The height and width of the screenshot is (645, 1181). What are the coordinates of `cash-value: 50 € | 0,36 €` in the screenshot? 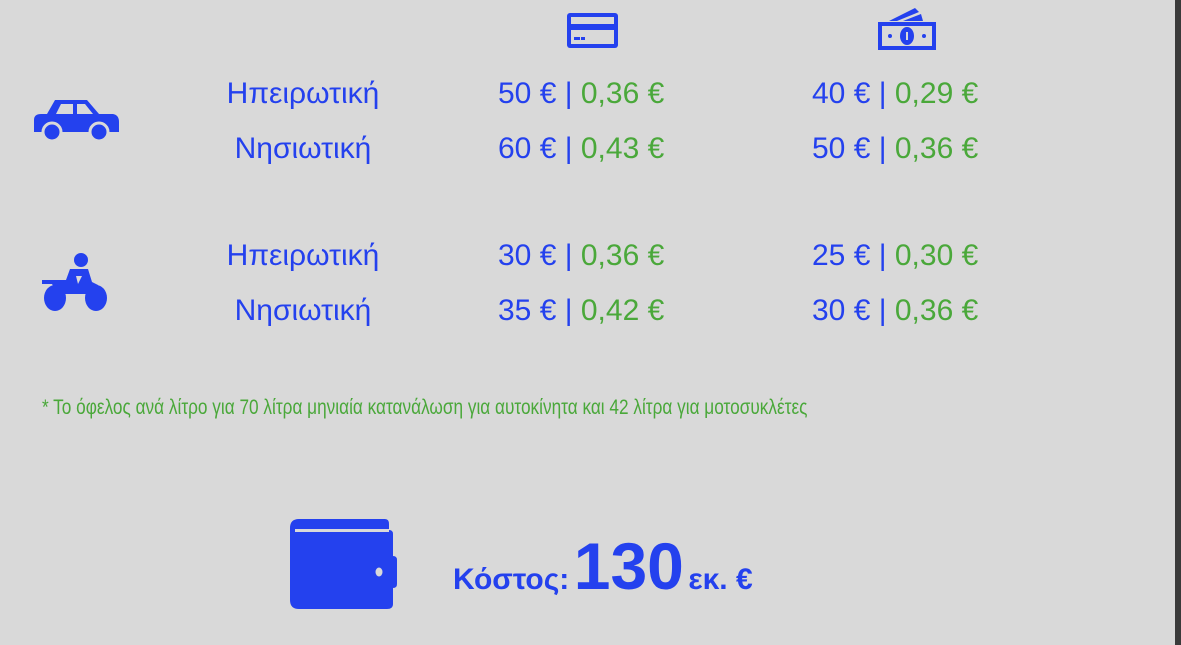 It's located at (895, 149).